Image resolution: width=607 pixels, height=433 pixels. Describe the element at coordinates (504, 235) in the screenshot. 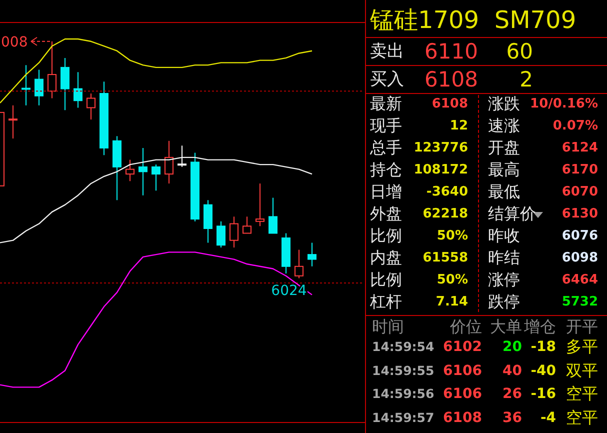

I see `text: 昨收` at that location.